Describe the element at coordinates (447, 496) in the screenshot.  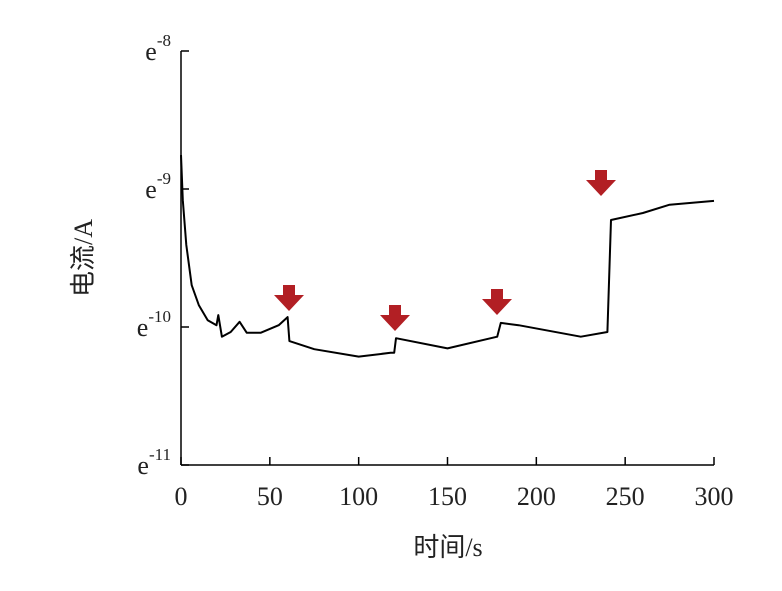
I see `x-tick-label: 150` at that location.